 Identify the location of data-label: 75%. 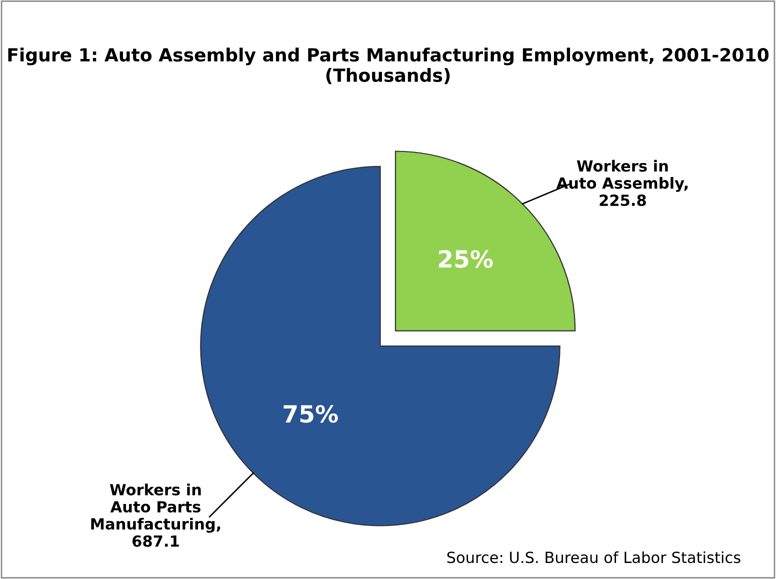
(311, 413).